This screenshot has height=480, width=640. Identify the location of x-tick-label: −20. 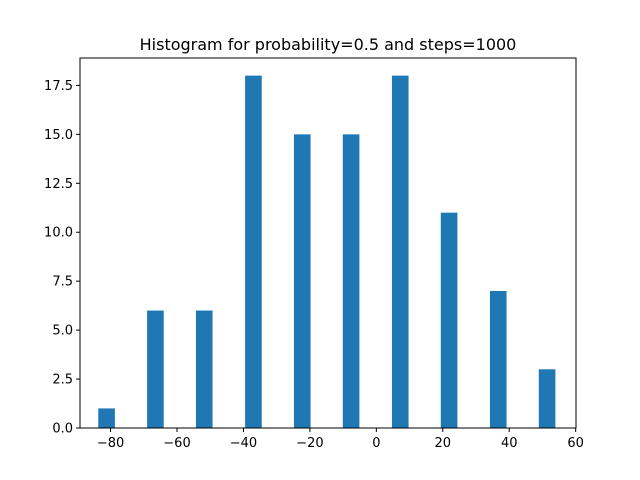
(309, 443).